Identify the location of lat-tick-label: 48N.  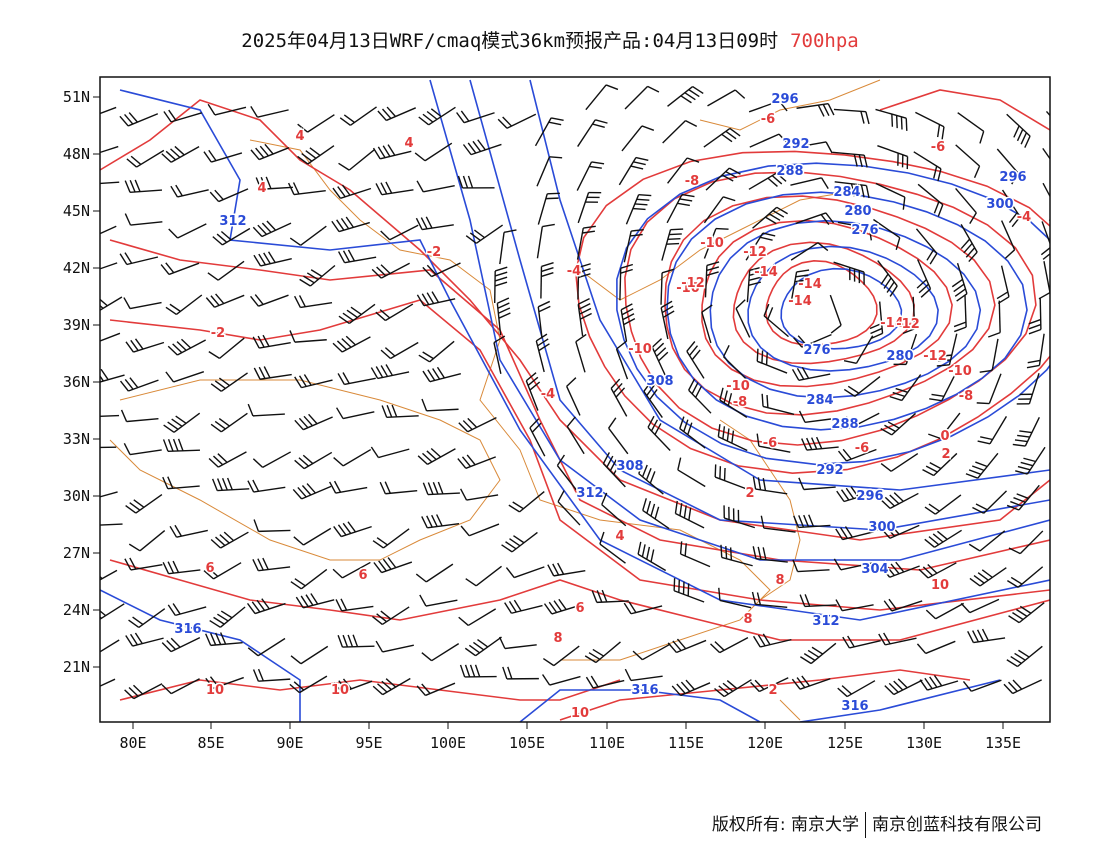
(76, 154).